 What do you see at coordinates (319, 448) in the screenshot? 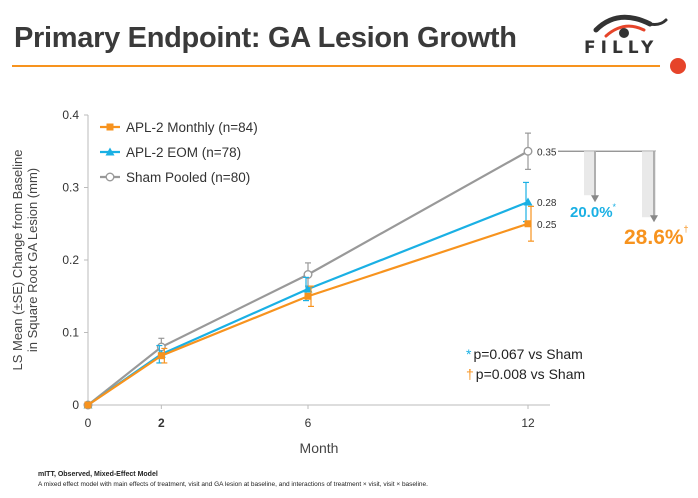
I see `x-axis-label: Month` at bounding box center [319, 448].